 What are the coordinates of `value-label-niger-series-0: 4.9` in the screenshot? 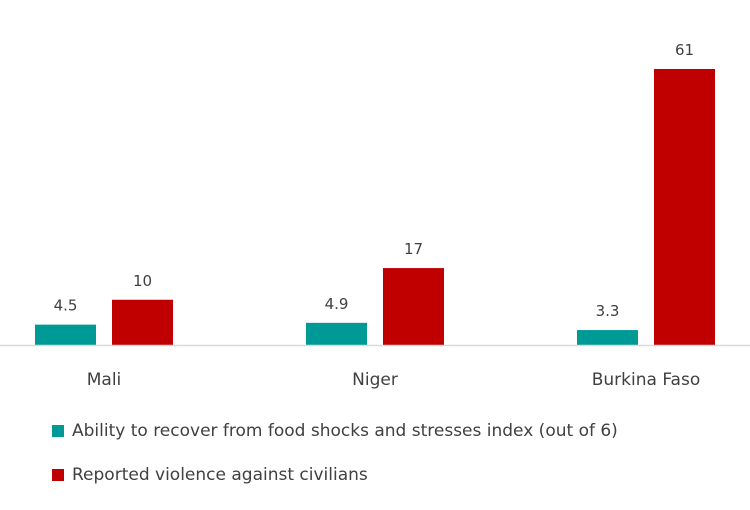 It's located at (337, 304).